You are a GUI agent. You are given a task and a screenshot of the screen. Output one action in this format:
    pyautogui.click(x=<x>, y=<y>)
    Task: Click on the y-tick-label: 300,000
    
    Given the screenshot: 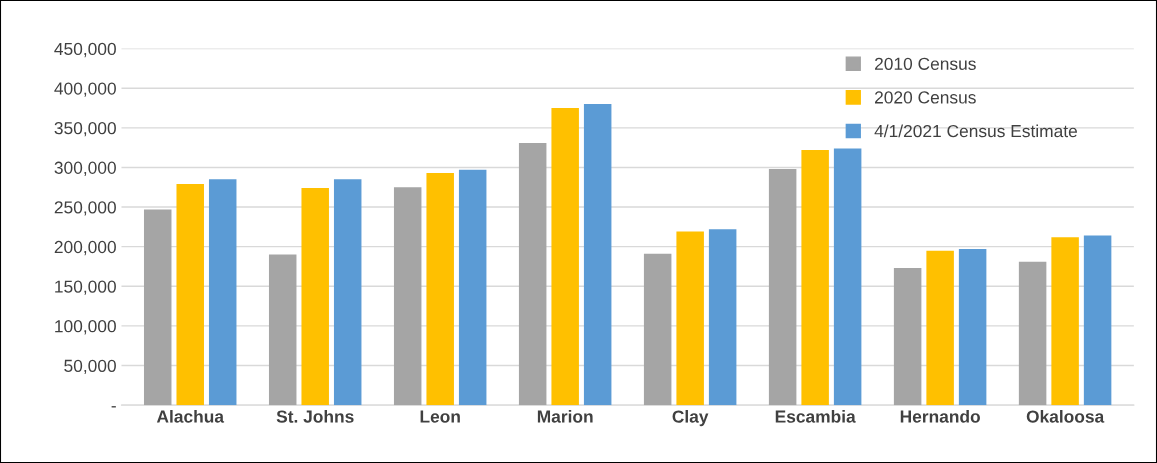 What is the action you would take?
    pyautogui.click(x=85, y=168)
    